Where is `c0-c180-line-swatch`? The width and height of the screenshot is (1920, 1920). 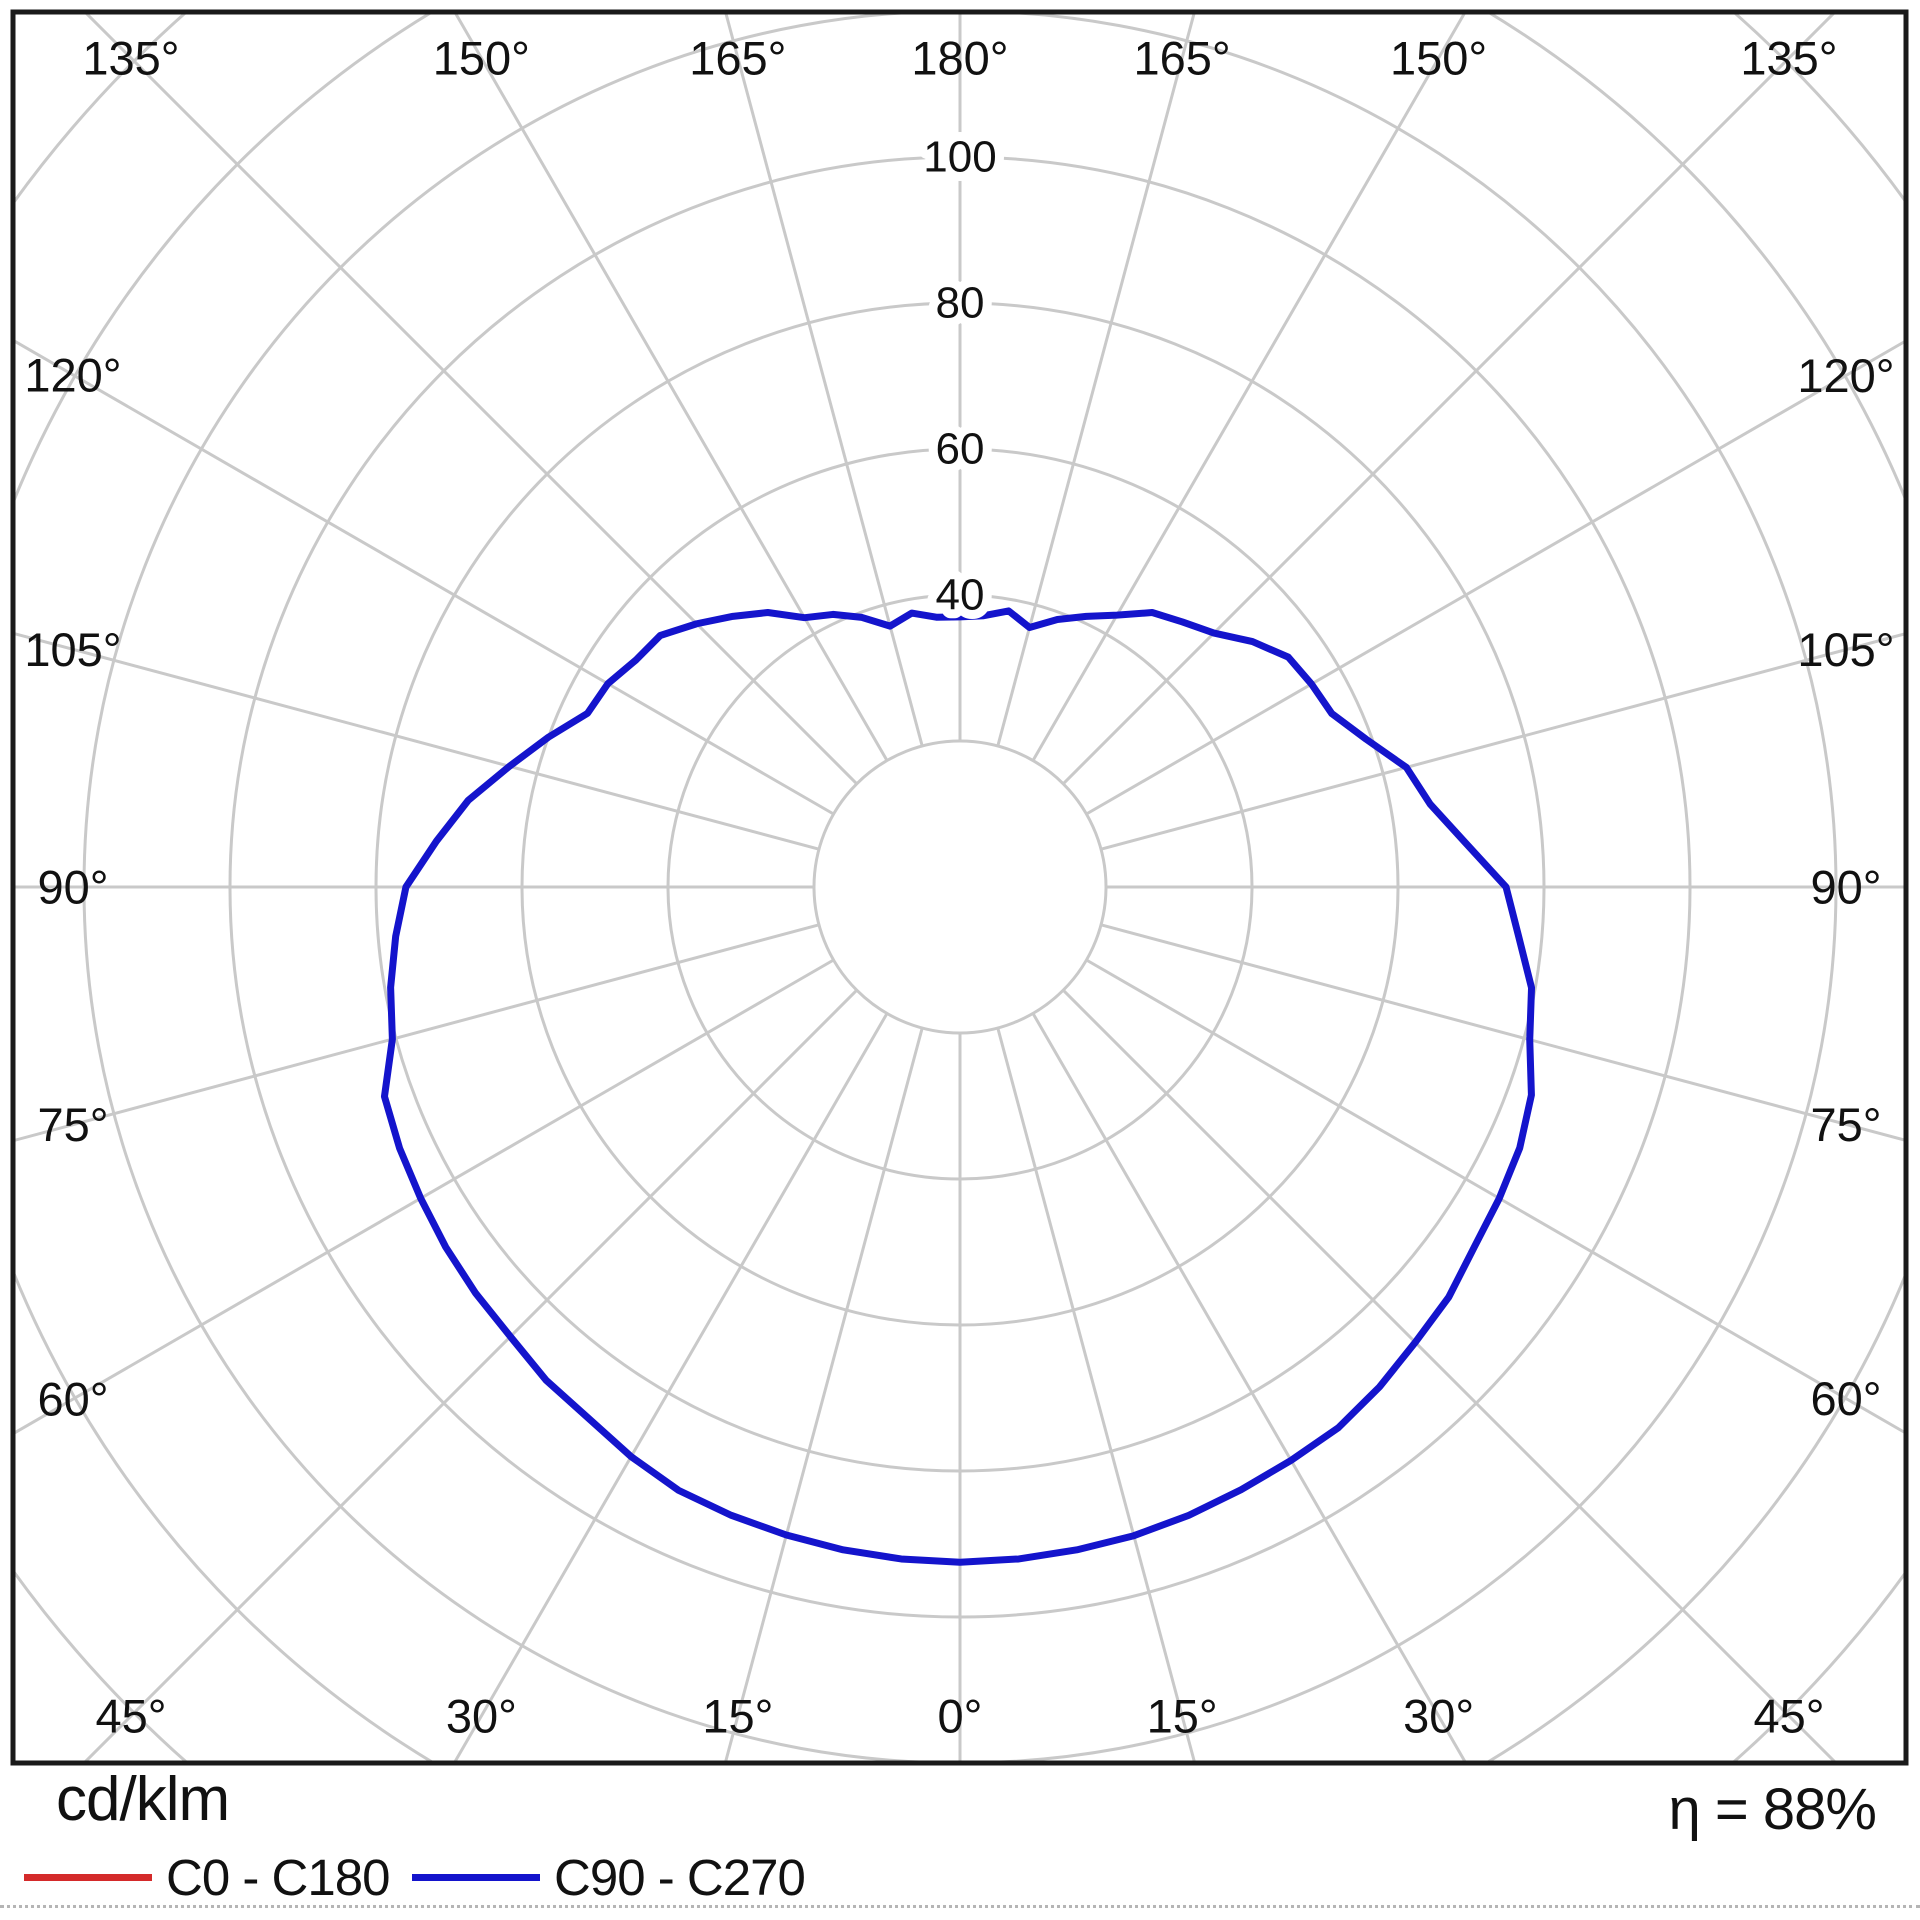 c0-c180-line-swatch is located at coordinates (88, 1877).